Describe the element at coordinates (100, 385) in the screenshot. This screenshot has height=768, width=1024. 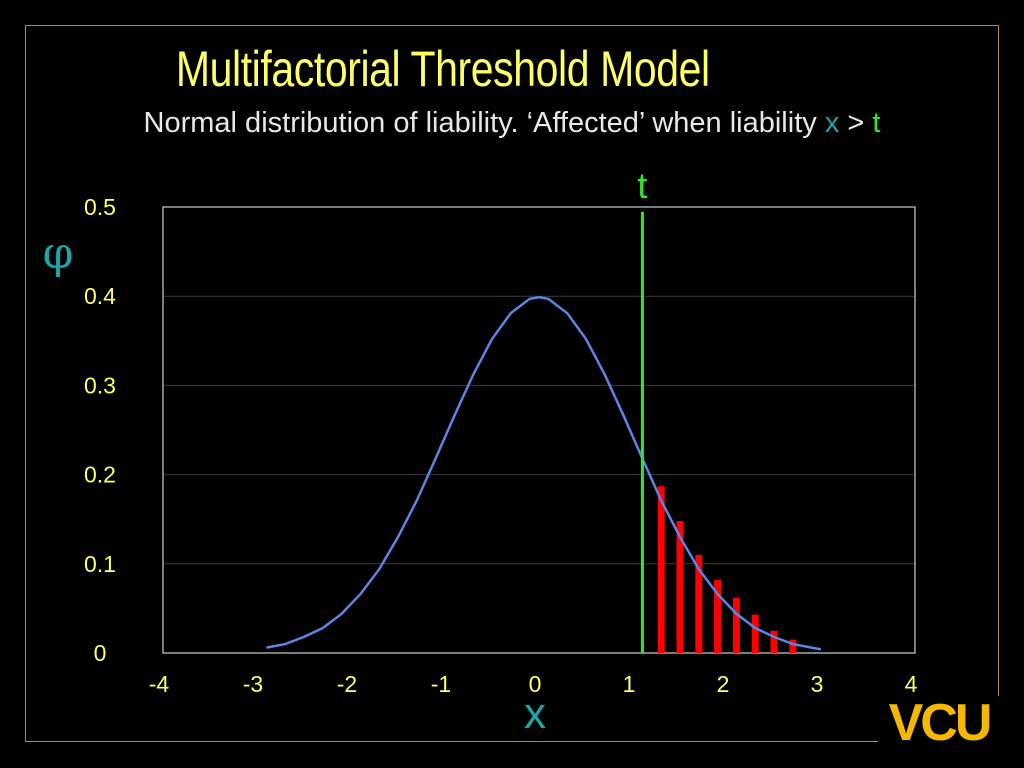
I see `y-tick-label: 0.3` at that location.